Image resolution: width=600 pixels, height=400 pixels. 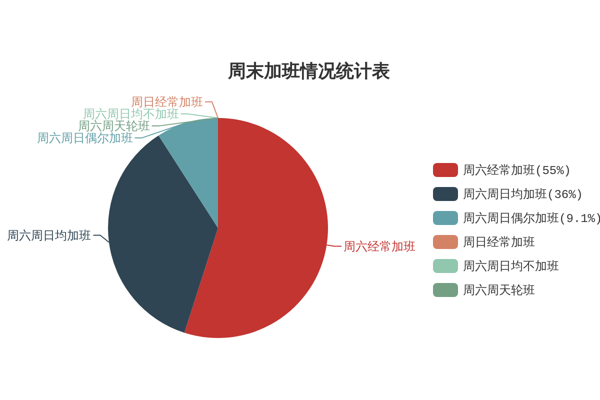 What do you see at coordinates (167, 101) in the screenshot?
I see `category-label: 周日经常加班` at bounding box center [167, 101].